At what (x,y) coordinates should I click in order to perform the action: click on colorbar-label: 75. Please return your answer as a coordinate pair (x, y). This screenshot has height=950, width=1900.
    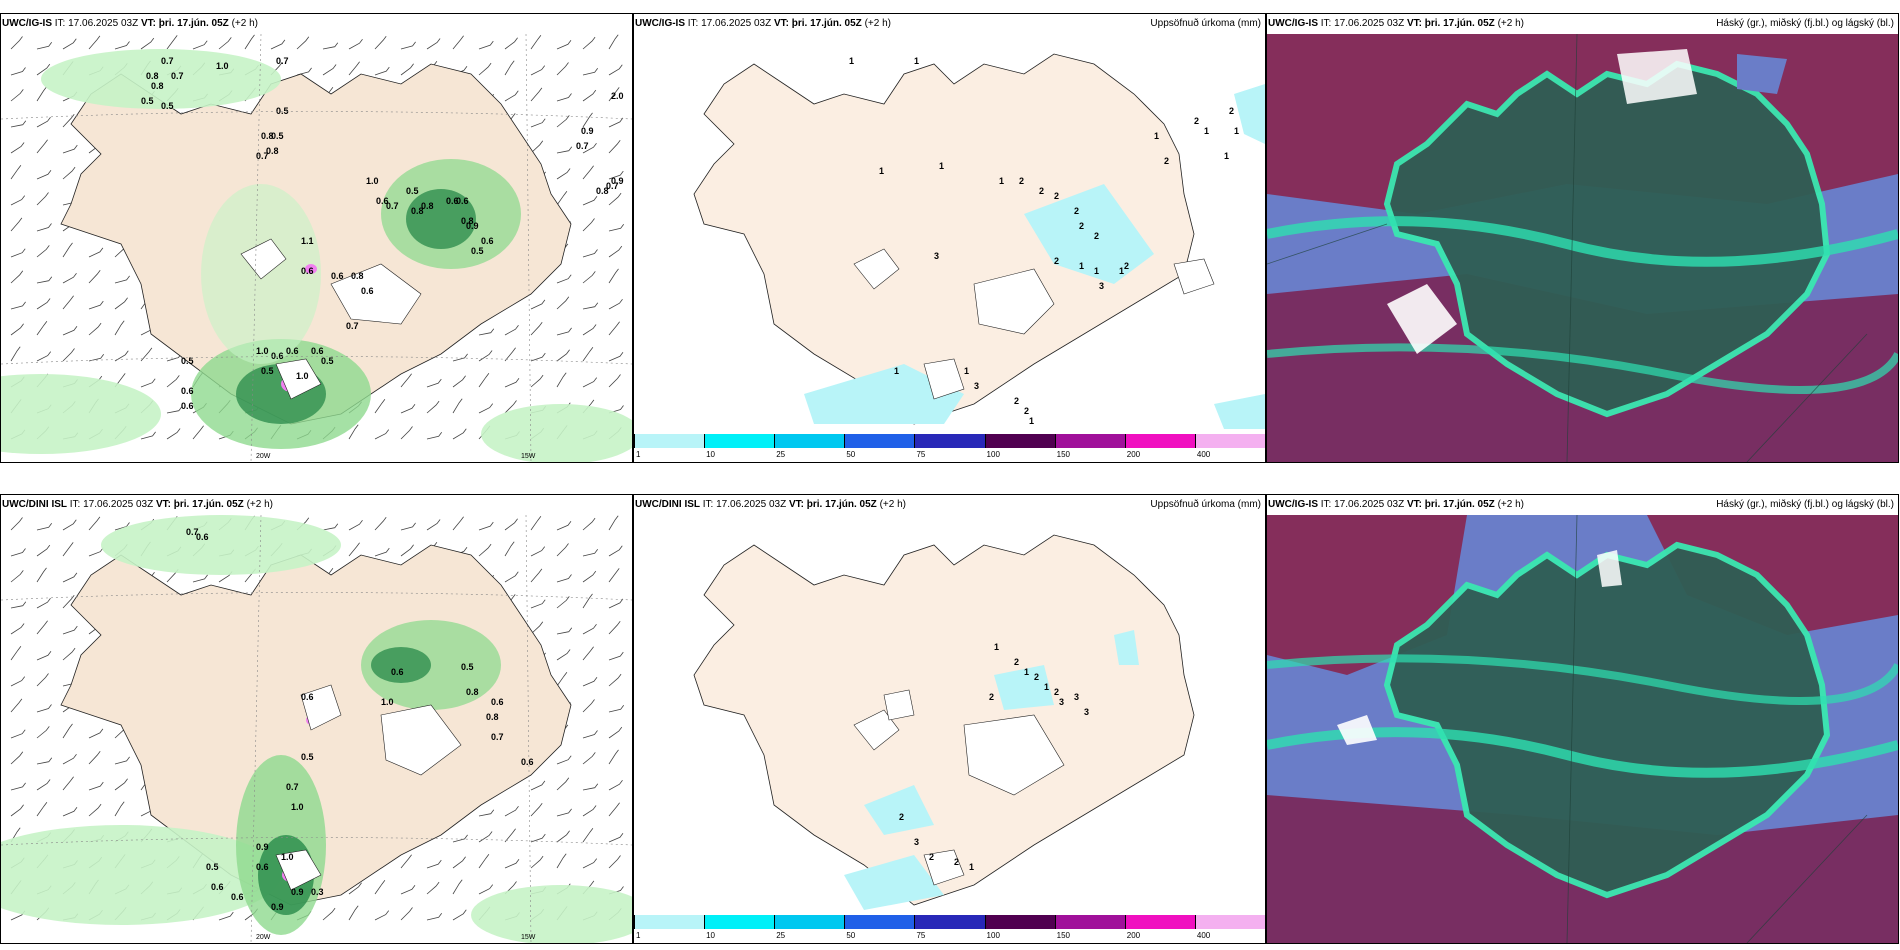
    Looking at the image, I should click on (921, 935).